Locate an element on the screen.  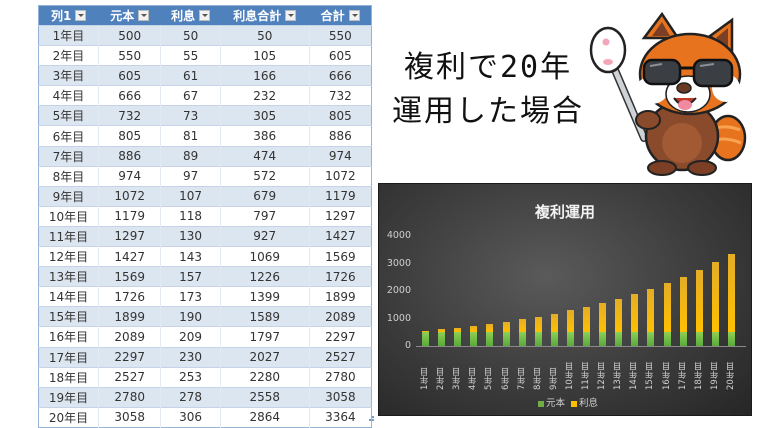
table-cell: 306 is located at coordinates (190, 417).